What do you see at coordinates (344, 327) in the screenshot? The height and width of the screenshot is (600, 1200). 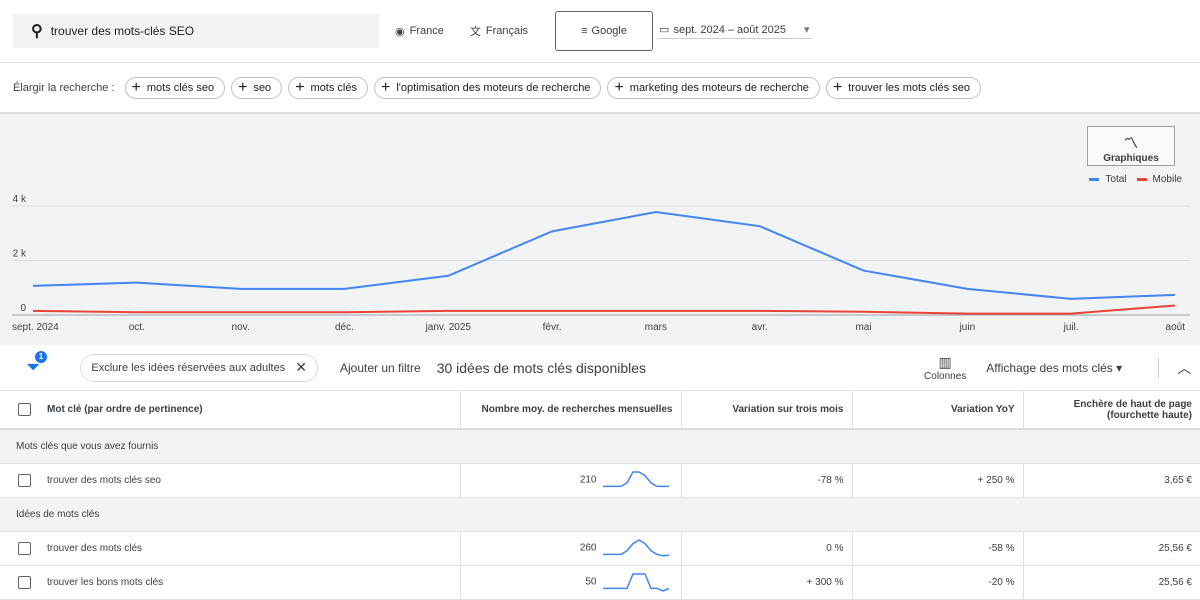 I see `x-tick-label: déc.` at bounding box center [344, 327].